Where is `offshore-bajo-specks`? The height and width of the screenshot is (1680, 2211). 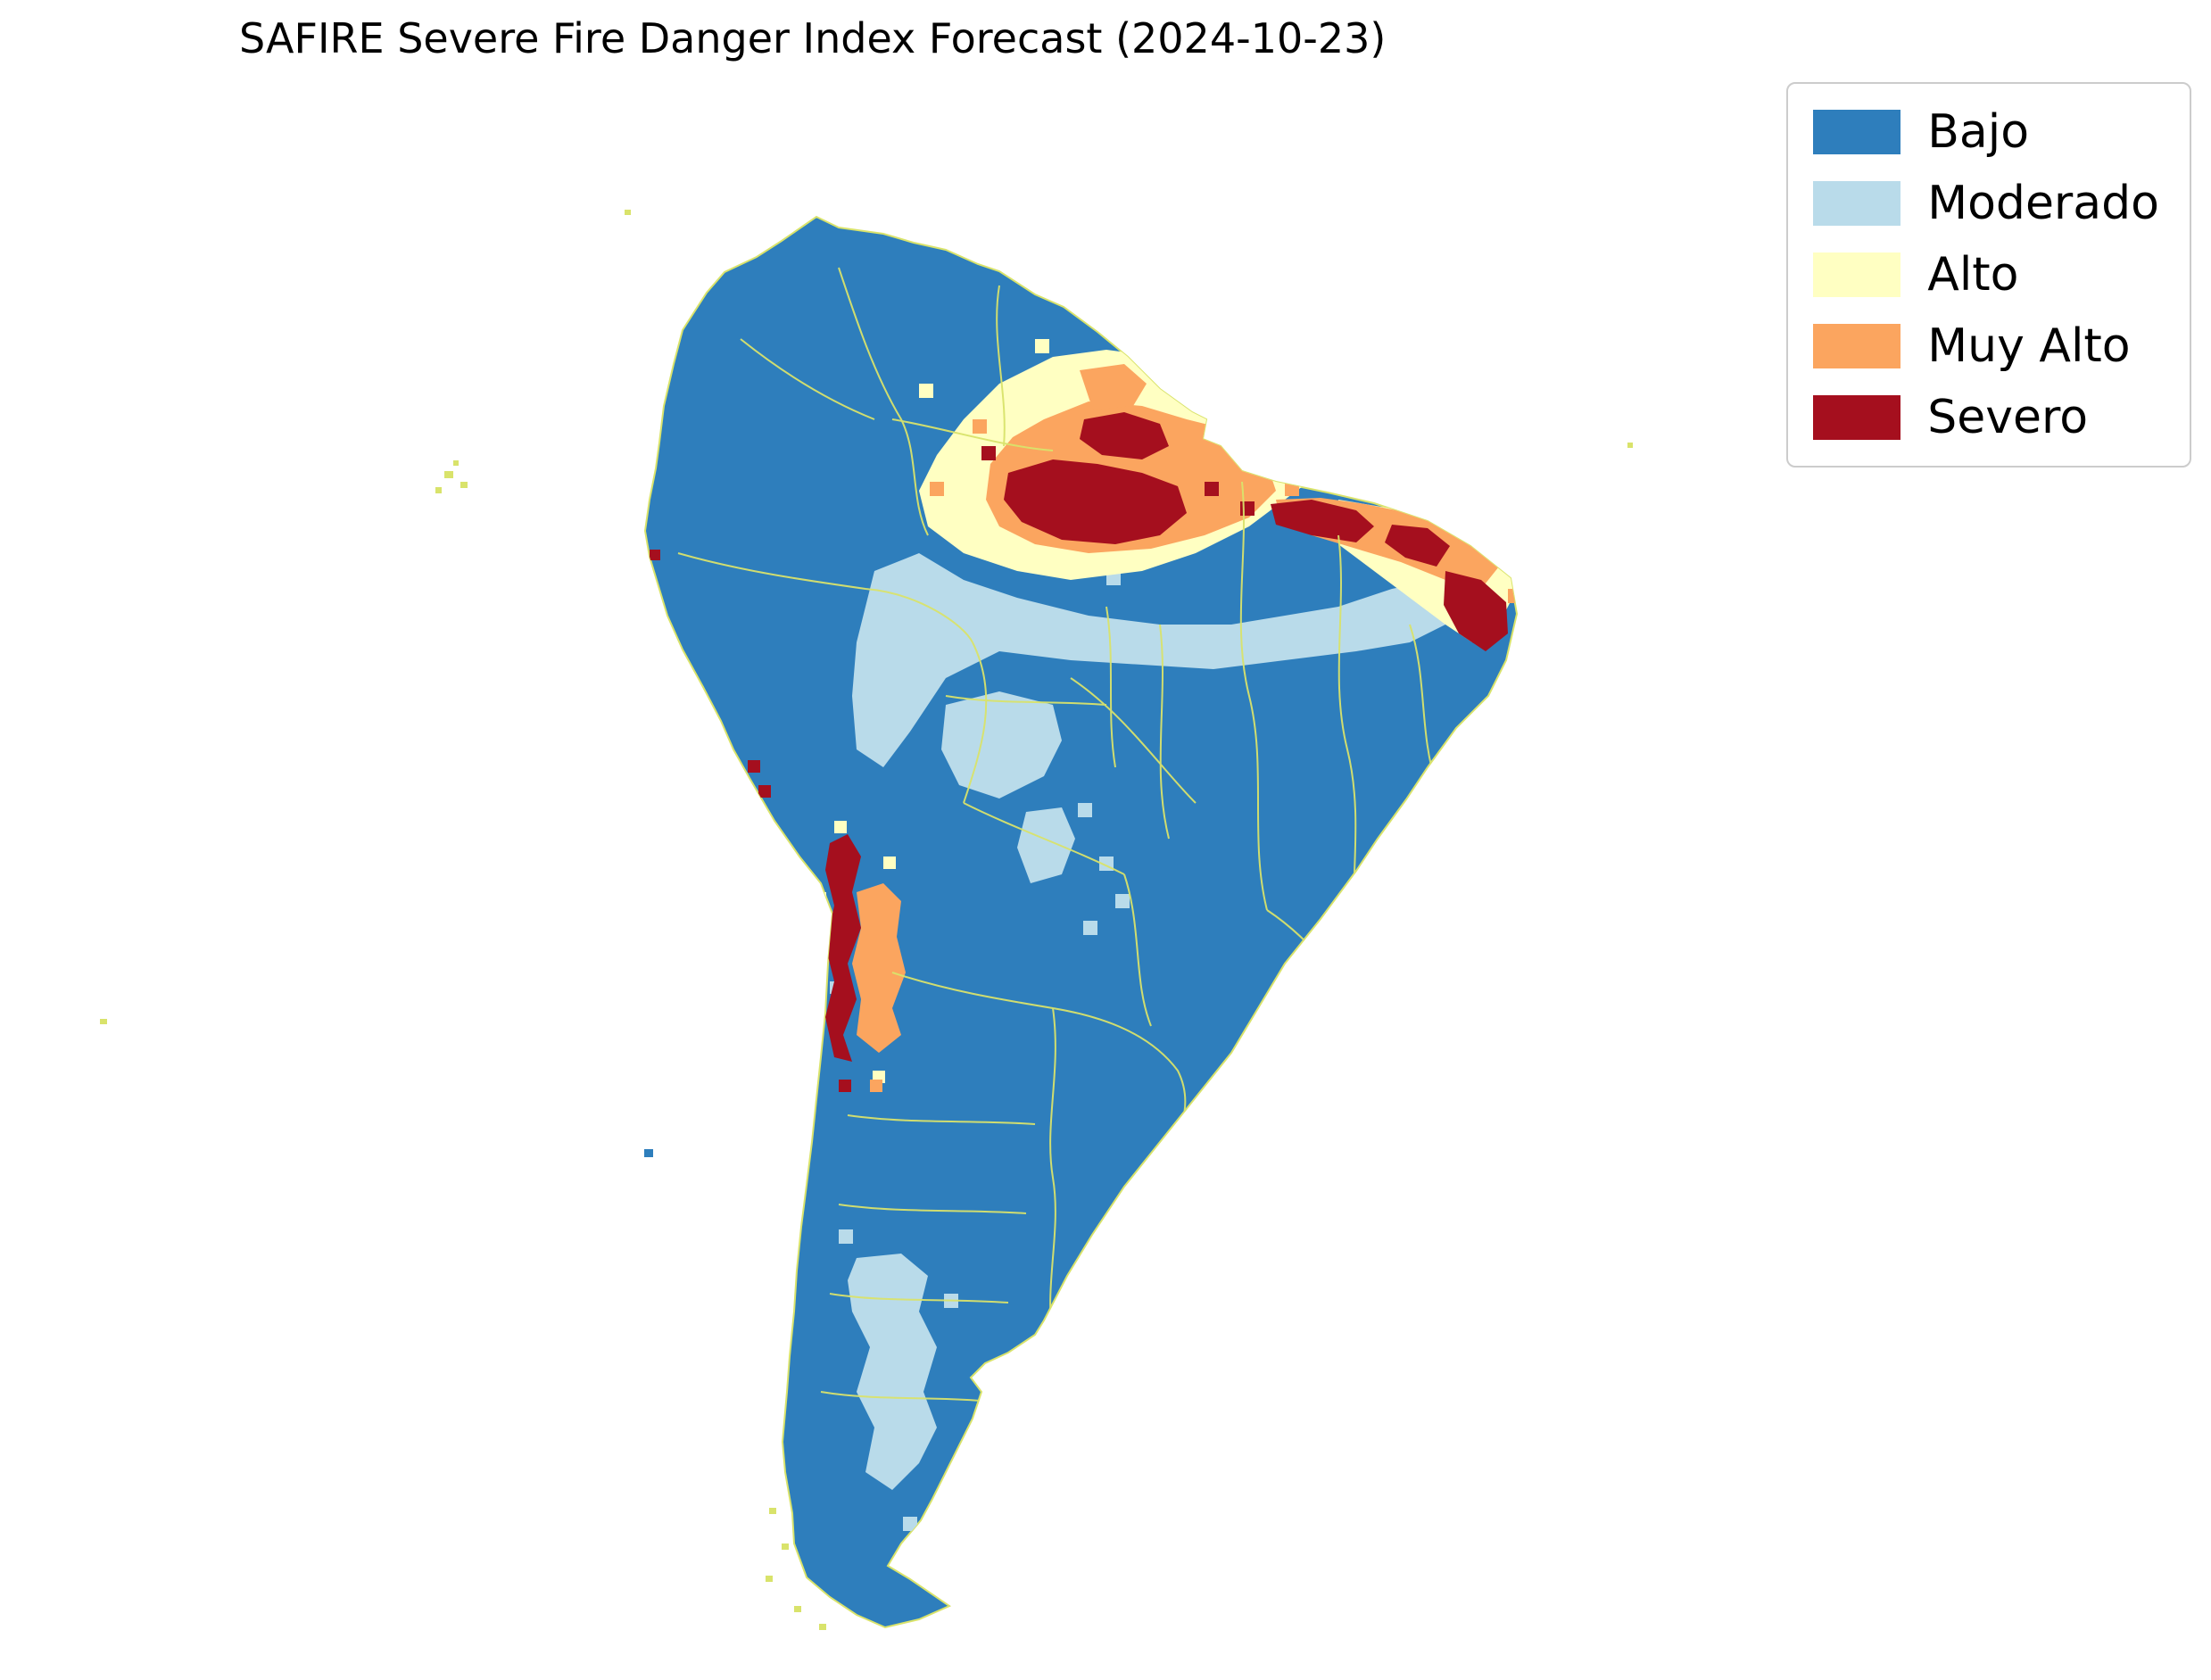 offshore-bajo-specks is located at coordinates (741, 698).